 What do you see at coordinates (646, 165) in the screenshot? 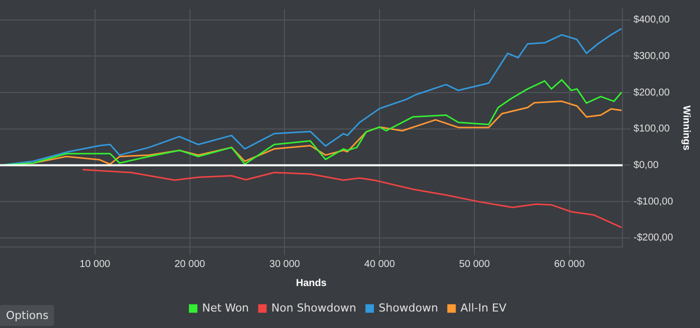
I see `y-tick-label: $0,00` at bounding box center [646, 165].